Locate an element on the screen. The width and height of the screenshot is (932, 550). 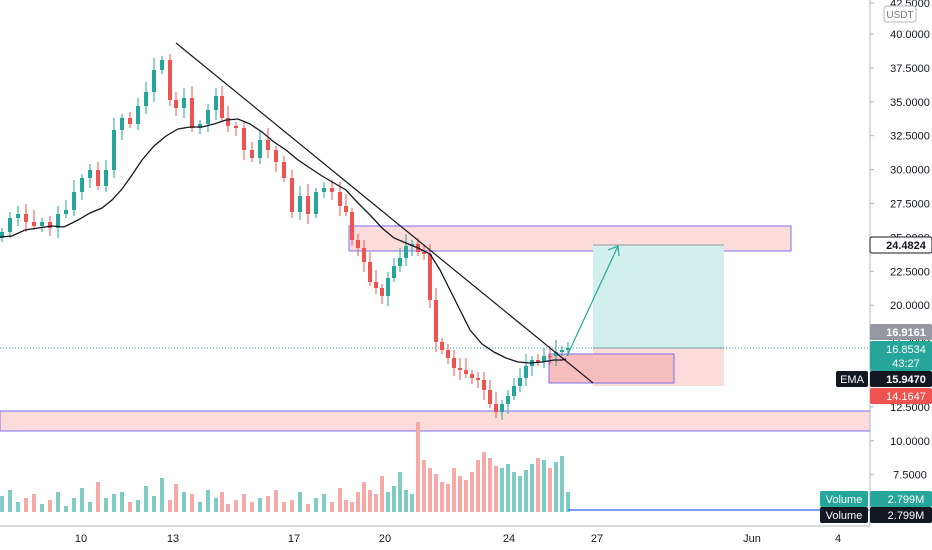
price-tag: 14.1647 is located at coordinates (901, 396).